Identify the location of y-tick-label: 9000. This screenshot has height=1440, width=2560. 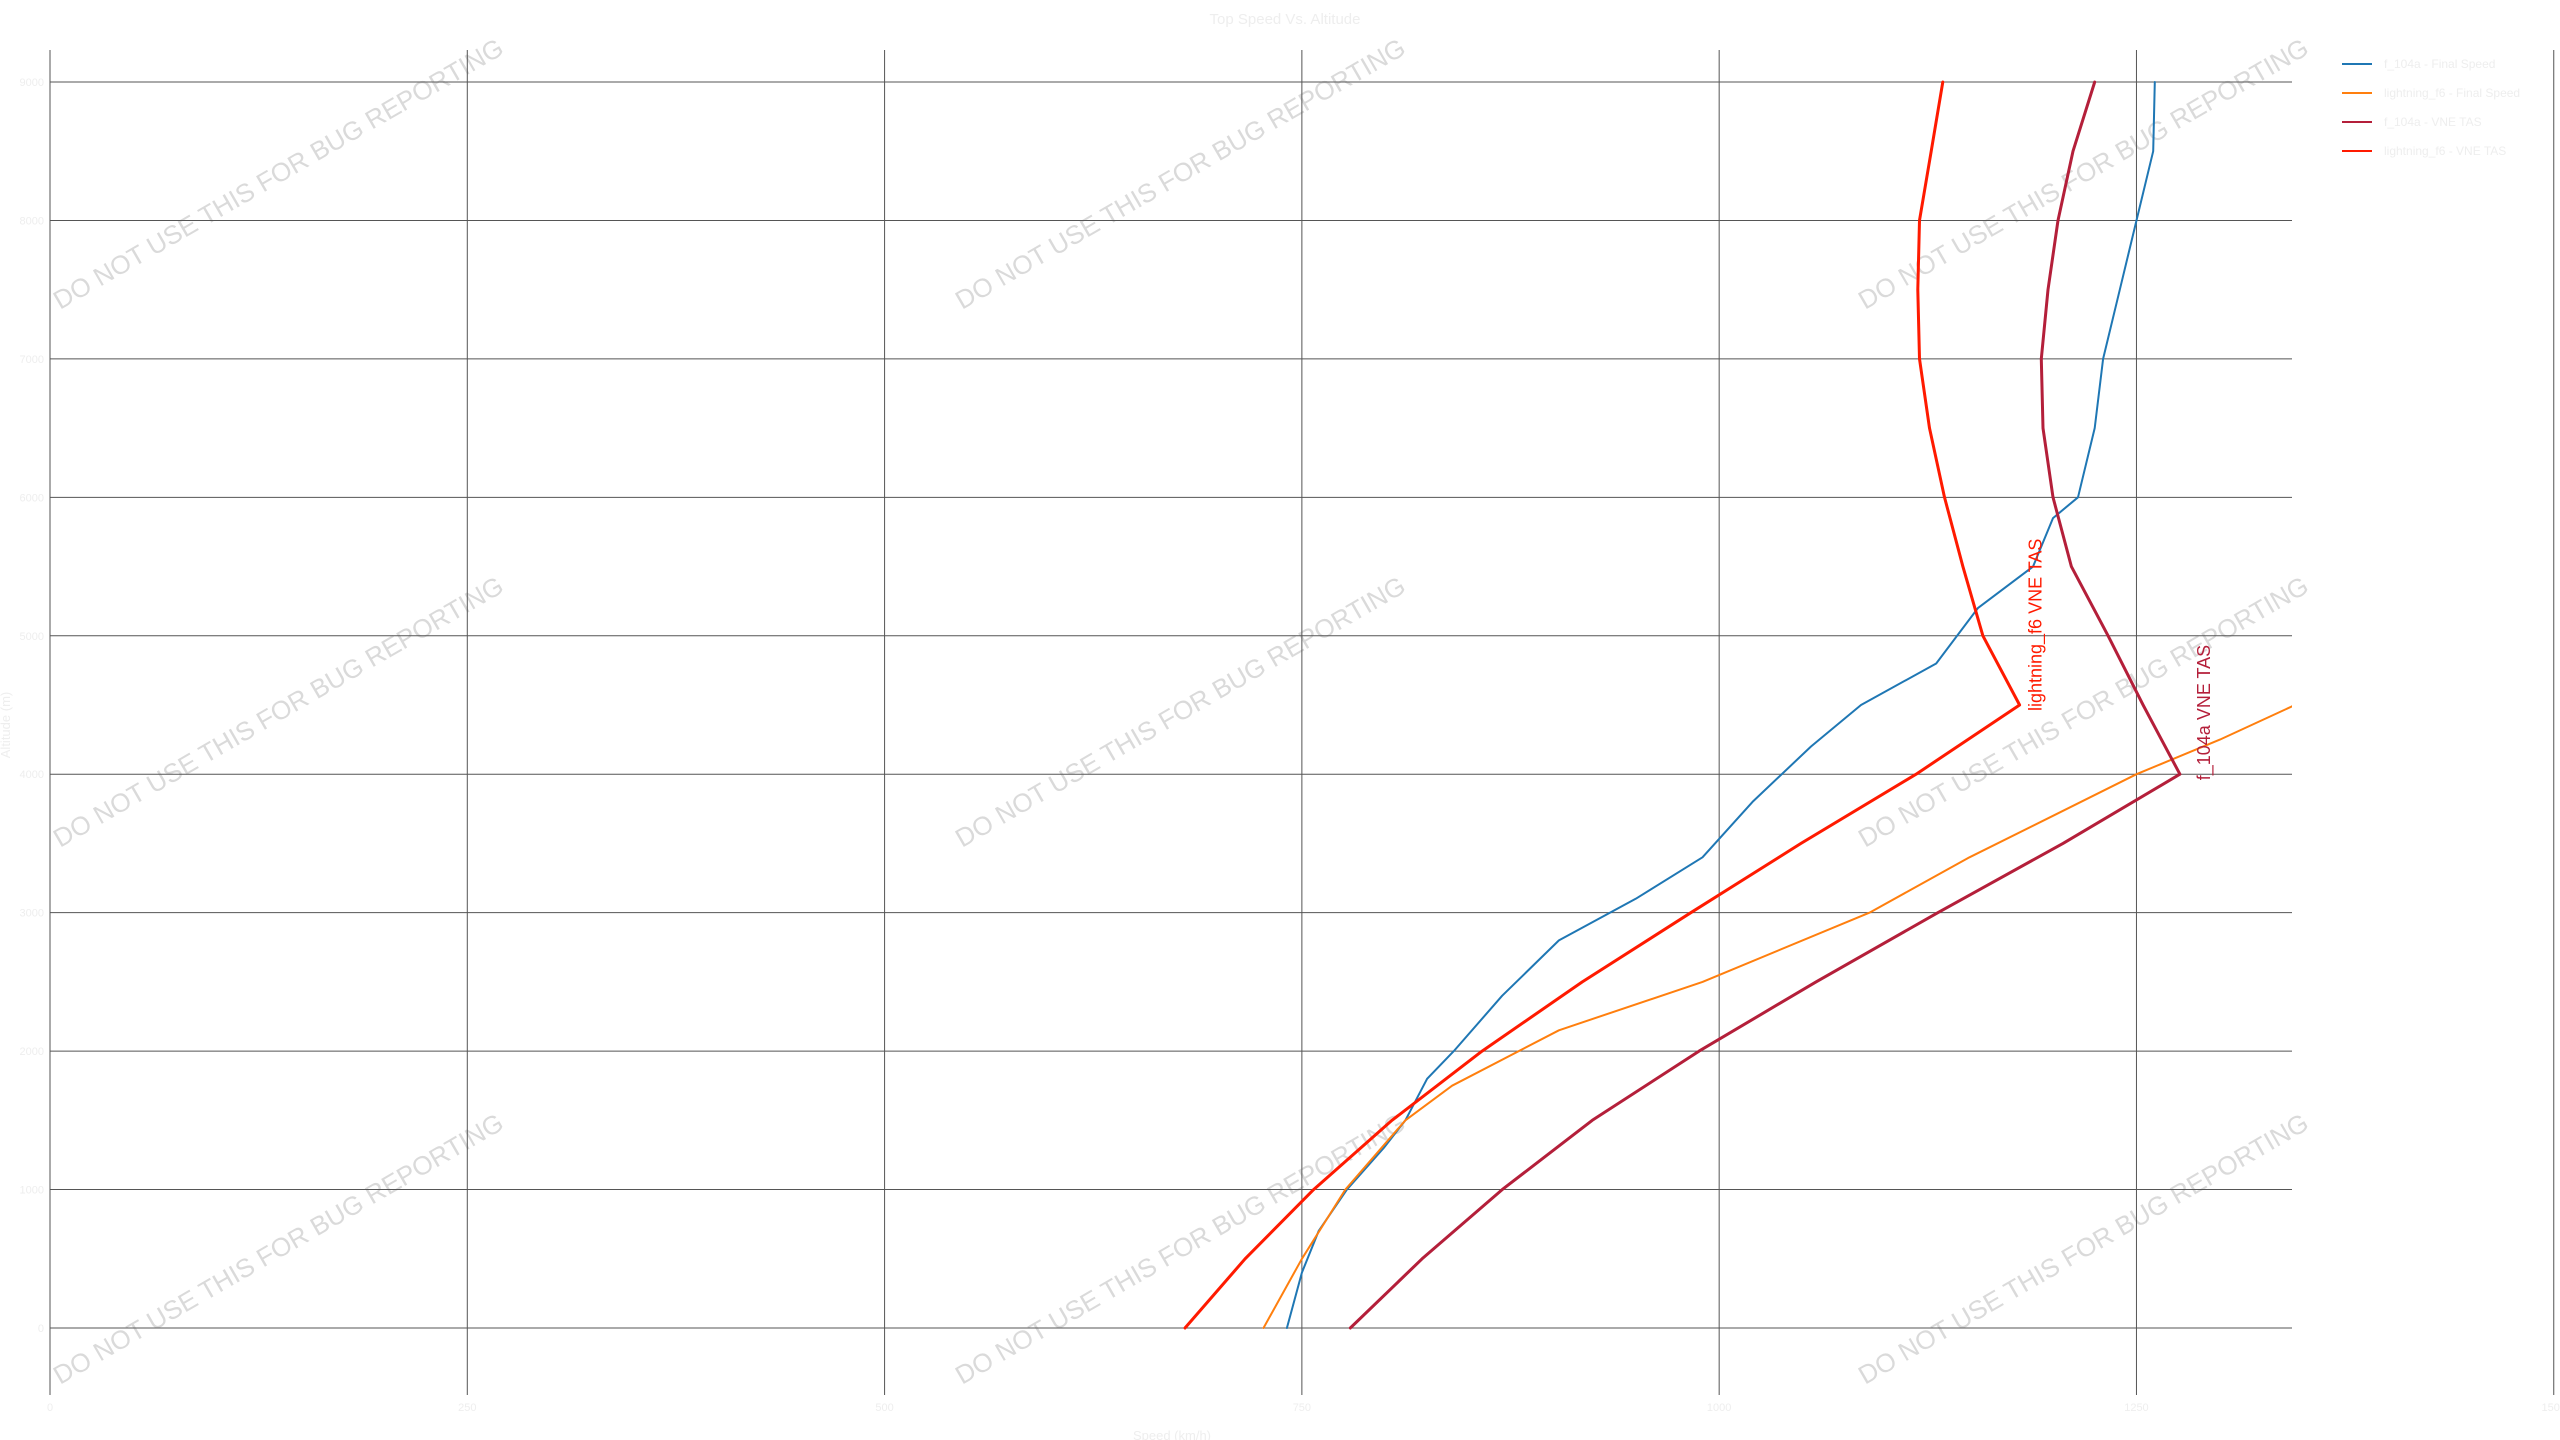
(32, 83).